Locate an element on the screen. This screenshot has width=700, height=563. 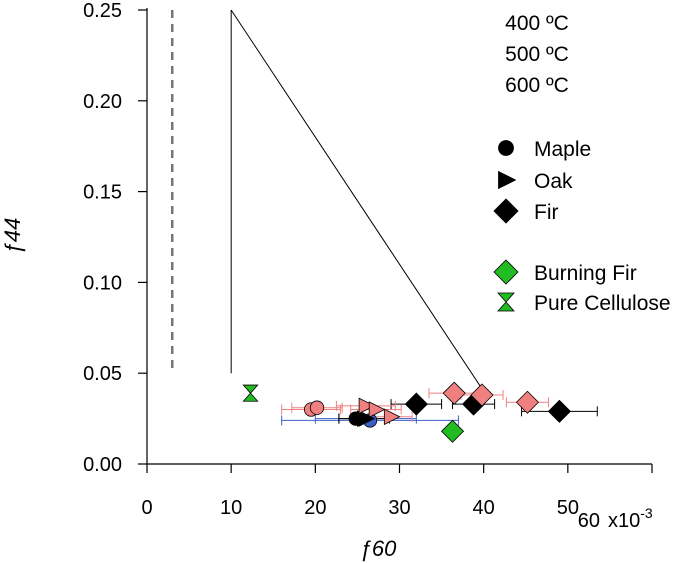
y-tick-label: 0.05 is located at coordinates (102, 374).